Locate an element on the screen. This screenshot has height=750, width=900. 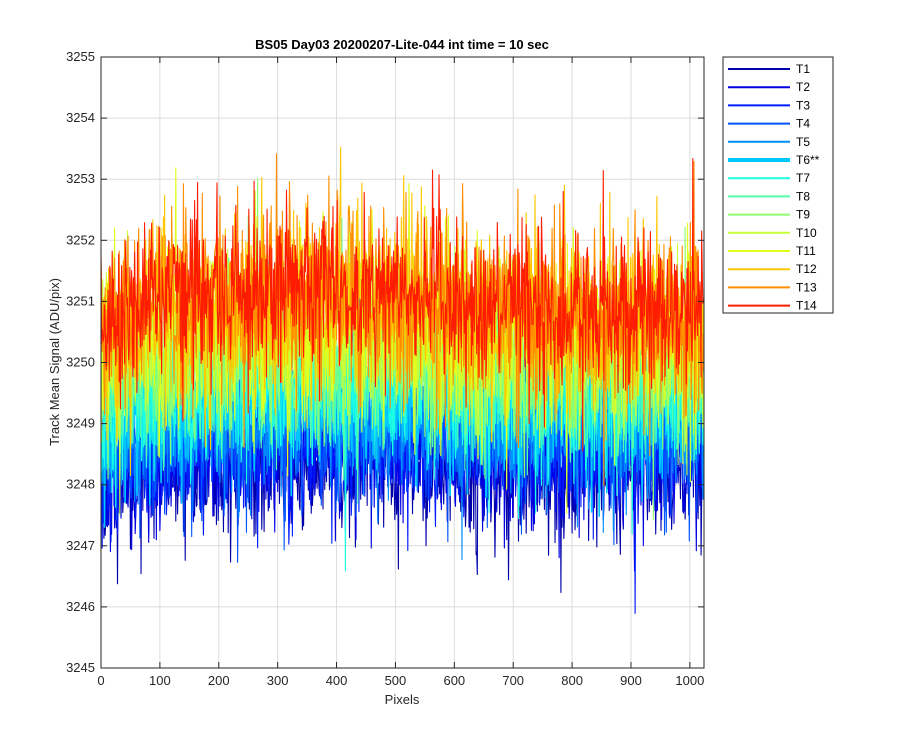
legend-entry: T5 is located at coordinates (769, 142).